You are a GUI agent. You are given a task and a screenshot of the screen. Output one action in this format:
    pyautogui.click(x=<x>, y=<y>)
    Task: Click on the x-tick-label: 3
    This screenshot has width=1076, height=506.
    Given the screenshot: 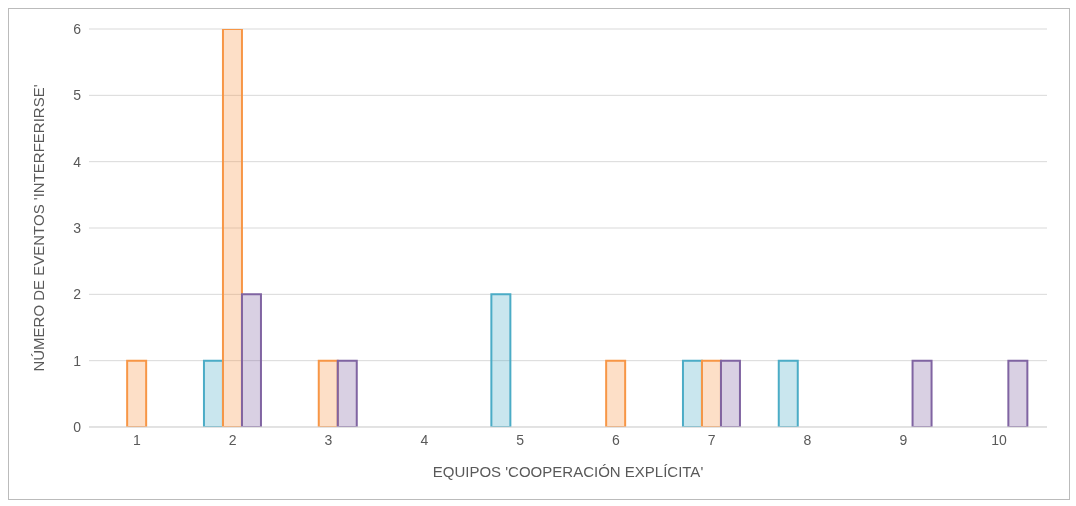 What is the action you would take?
    pyautogui.click(x=328, y=439)
    